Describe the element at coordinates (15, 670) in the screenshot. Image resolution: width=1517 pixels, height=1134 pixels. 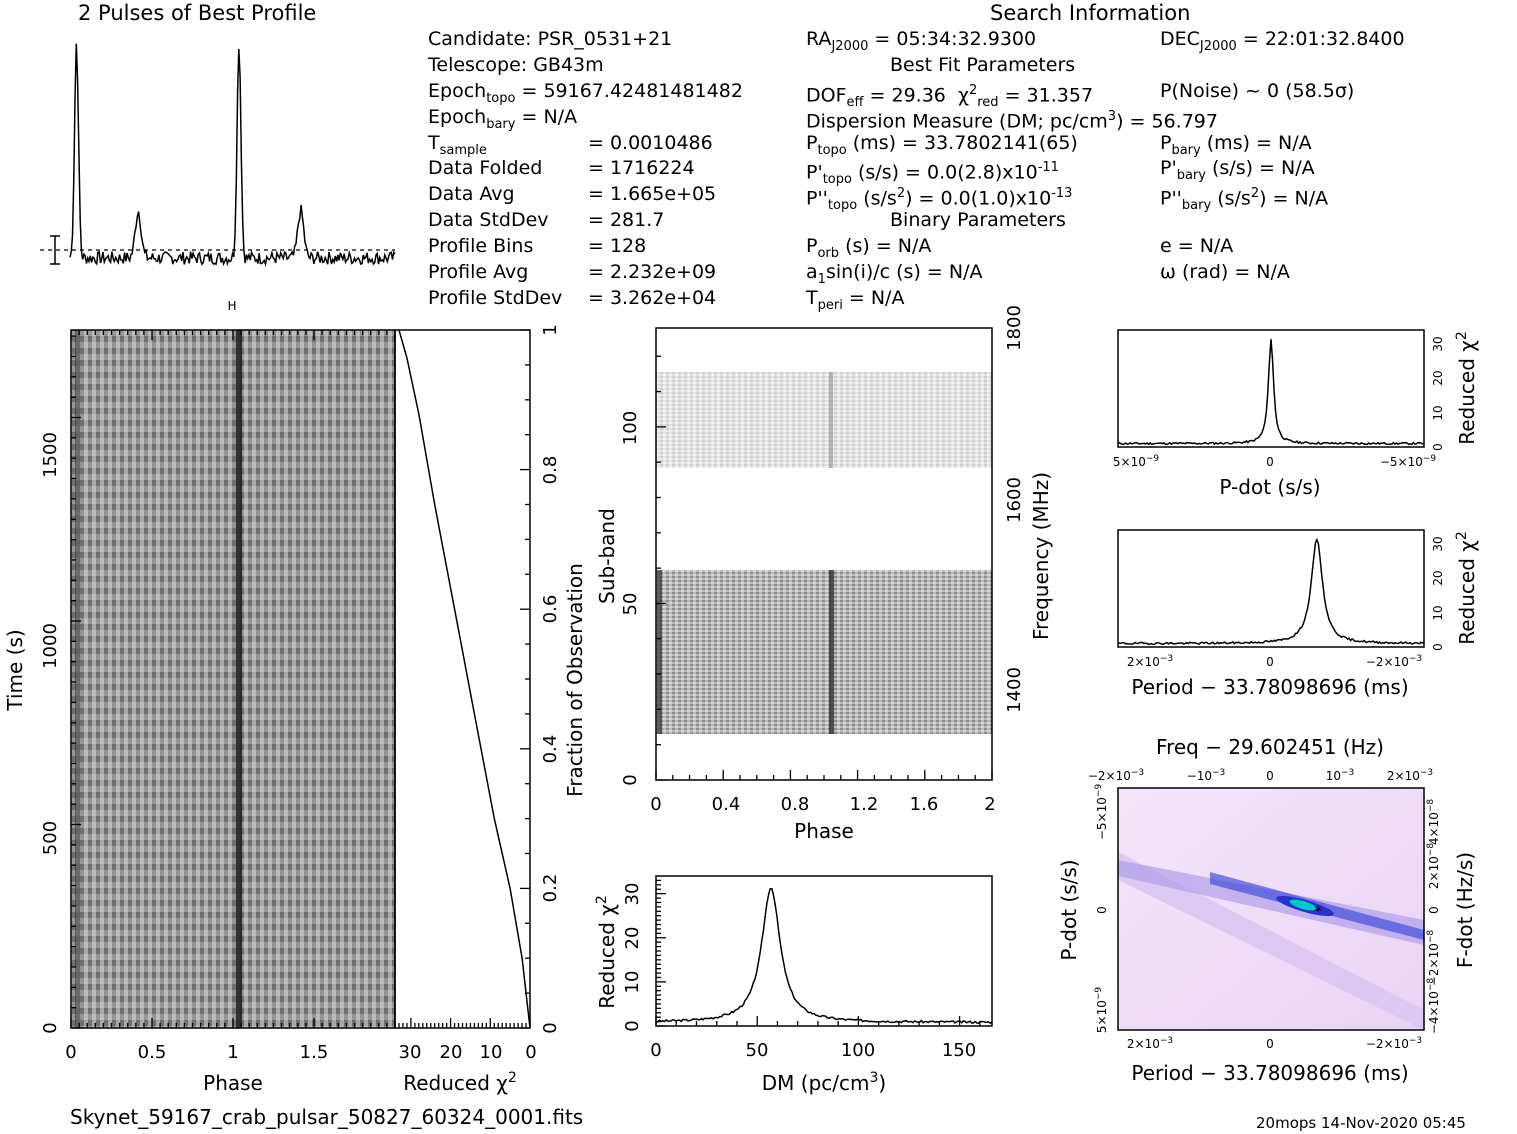
I see `y-axis-label: Time (s)` at that location.